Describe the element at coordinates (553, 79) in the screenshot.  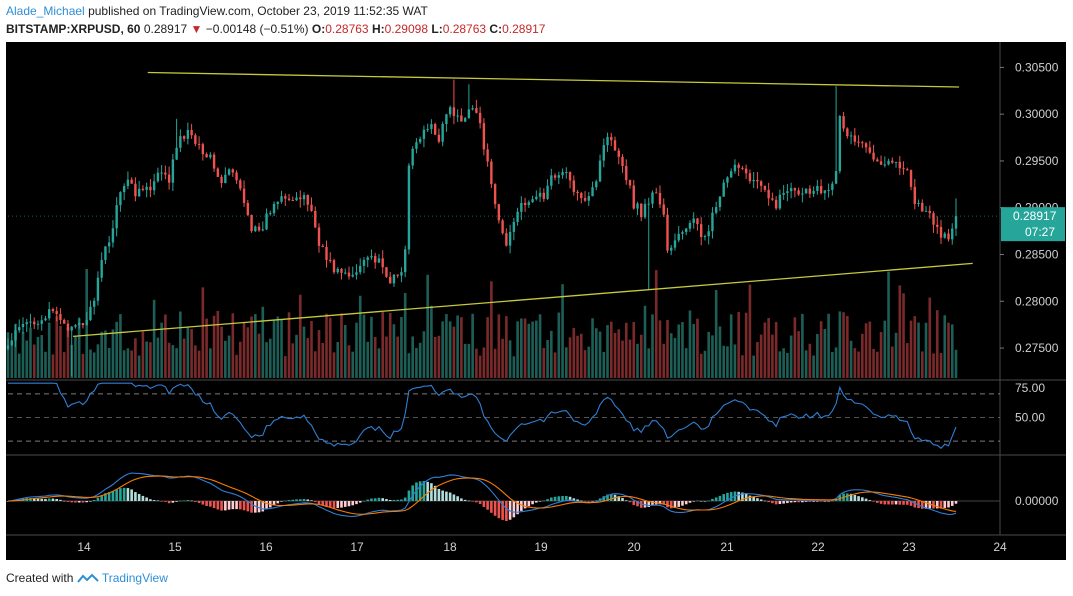
I see `upper-trendline` at that location.